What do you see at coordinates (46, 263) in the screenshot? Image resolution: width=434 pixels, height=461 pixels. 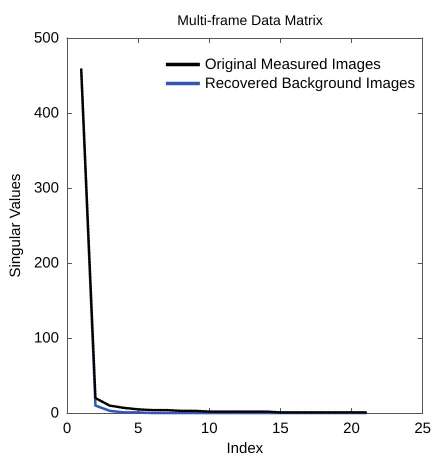 I see `y-tick-label: 200` at bounding box center [46, 263].